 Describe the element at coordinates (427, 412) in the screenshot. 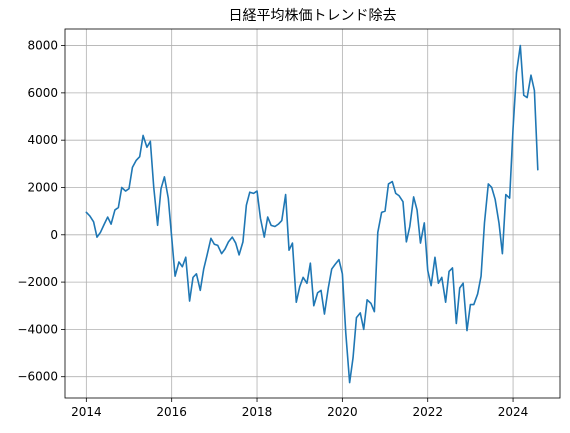

I see `x-tick-label: 2022` at that location.